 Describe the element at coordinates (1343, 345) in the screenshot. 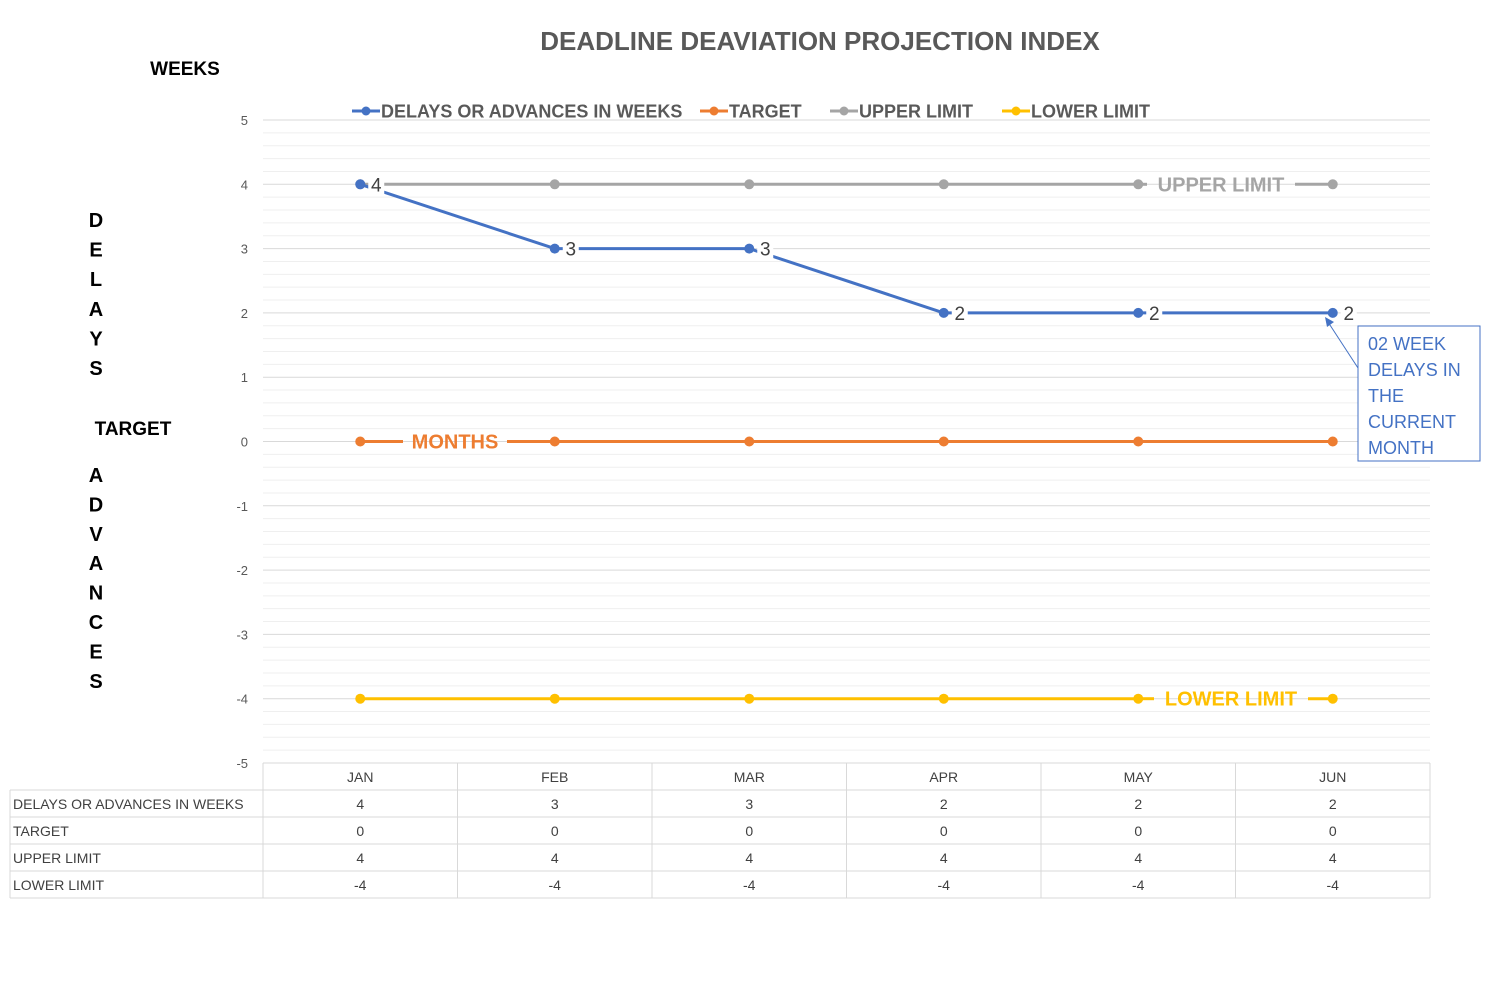

I see `annotation-arrow` at that location.